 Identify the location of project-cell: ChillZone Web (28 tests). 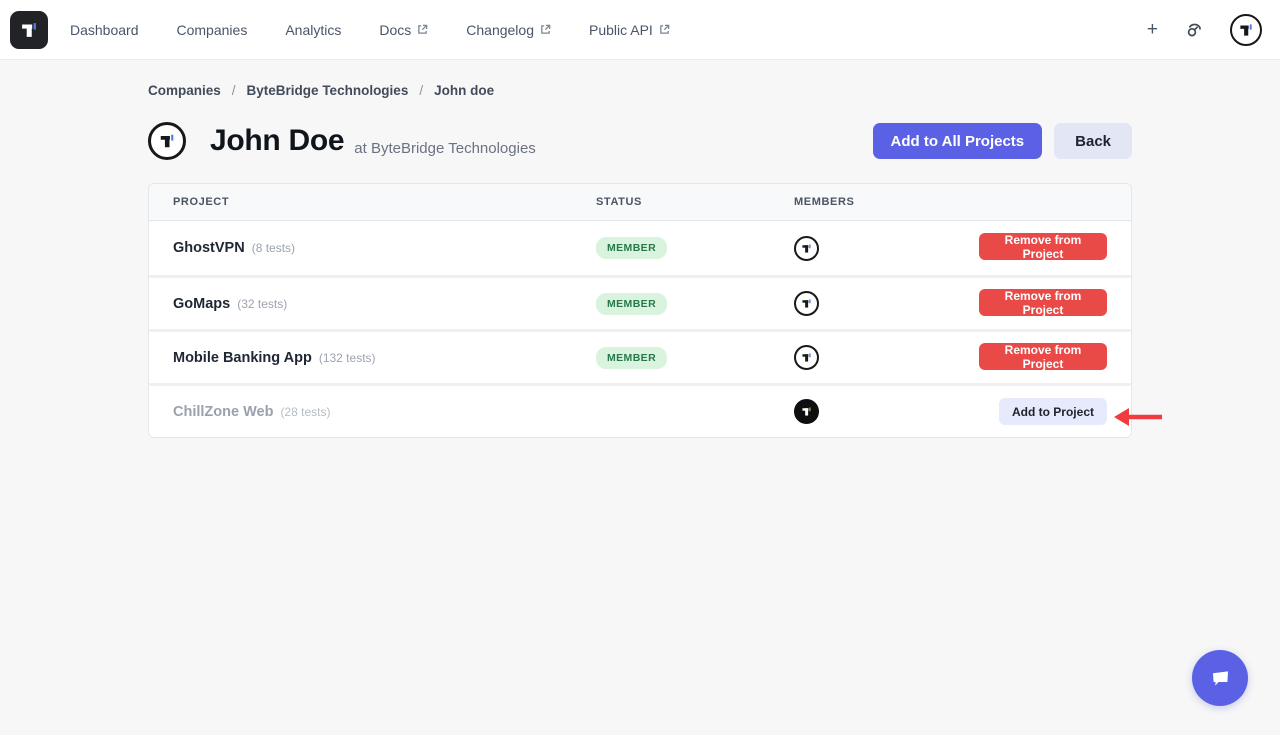
(384, 412).